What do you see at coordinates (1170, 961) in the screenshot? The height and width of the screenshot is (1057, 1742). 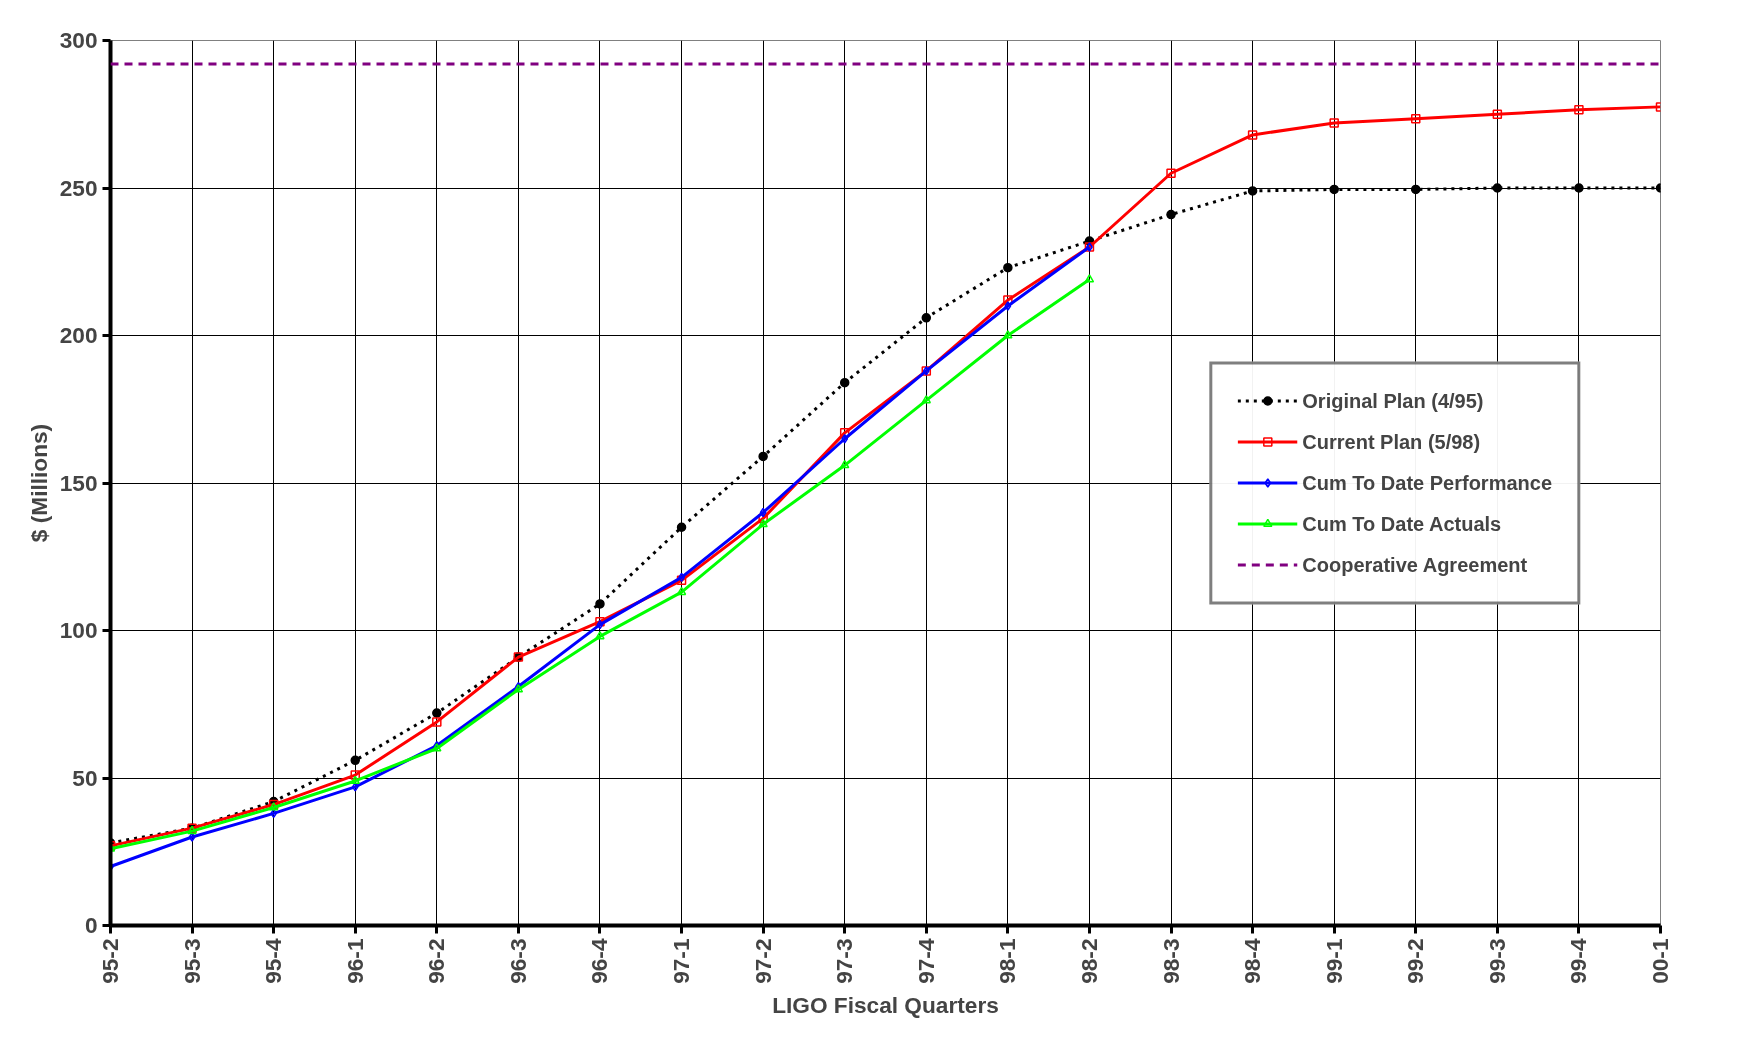 I see `x-tick-label: 98-3` at bounding box center [1170, 961].